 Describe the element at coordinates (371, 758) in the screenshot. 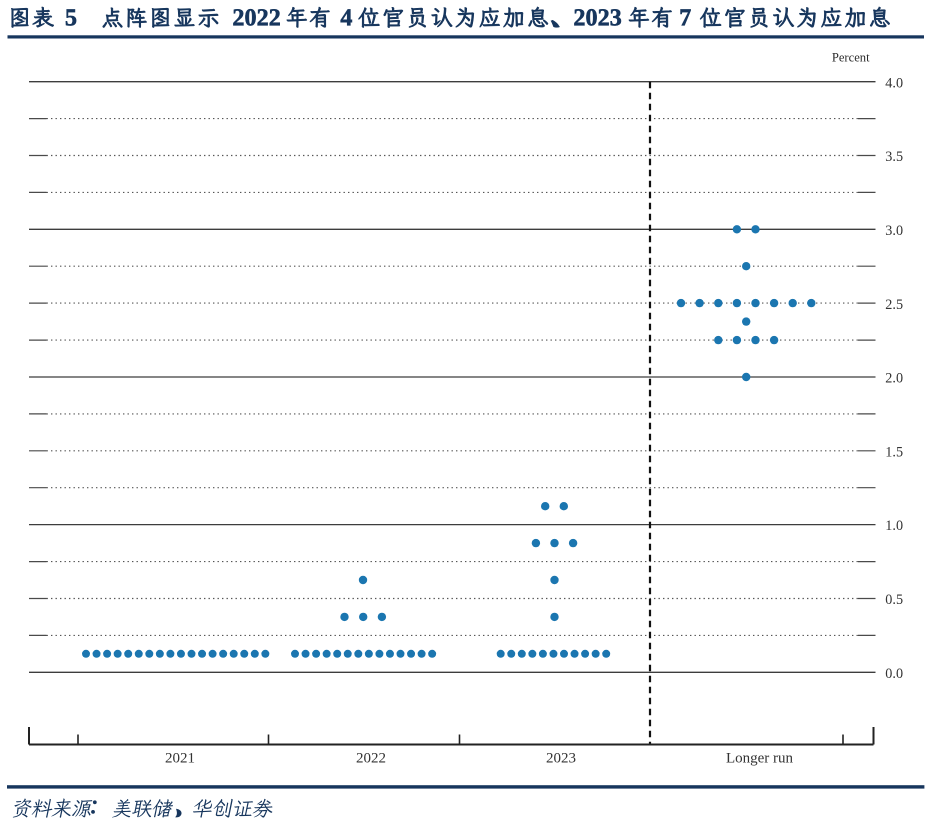

I see `svg-text: 2022` at that location.